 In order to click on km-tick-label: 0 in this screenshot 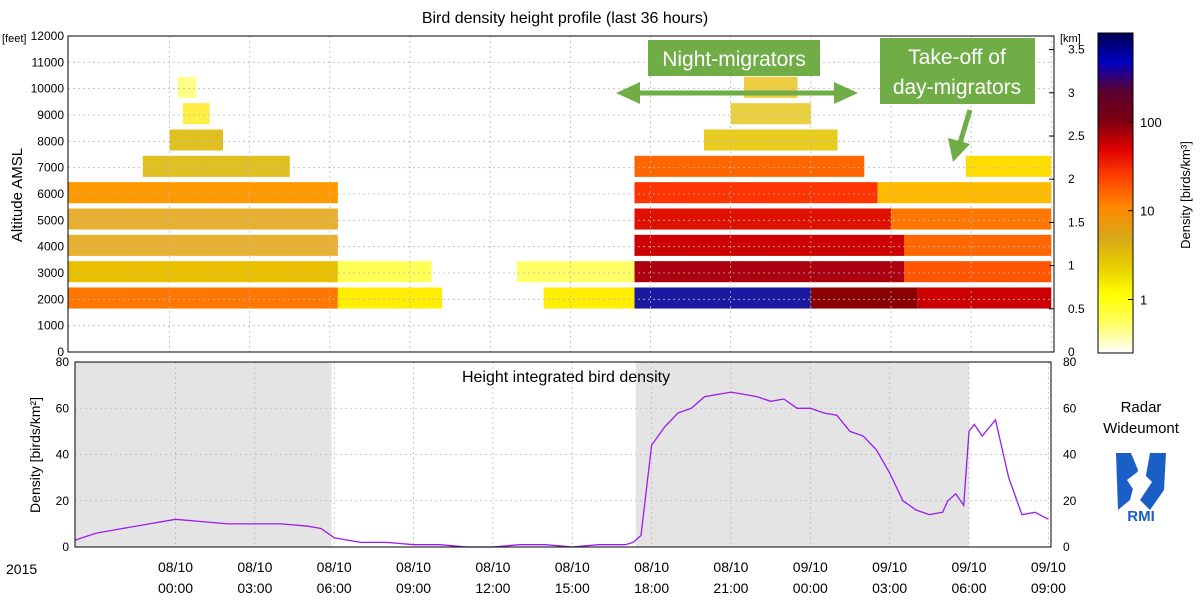, I will do `click(1071, 352)`.